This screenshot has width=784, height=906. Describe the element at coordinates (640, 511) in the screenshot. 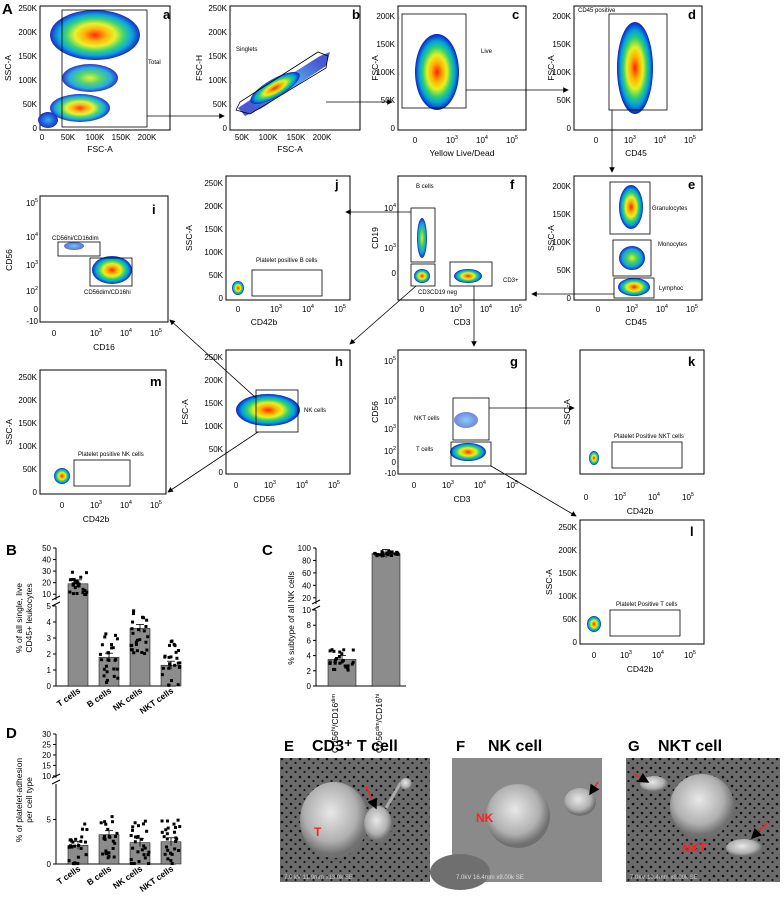

I see `svg-text: CD42b` at that location.